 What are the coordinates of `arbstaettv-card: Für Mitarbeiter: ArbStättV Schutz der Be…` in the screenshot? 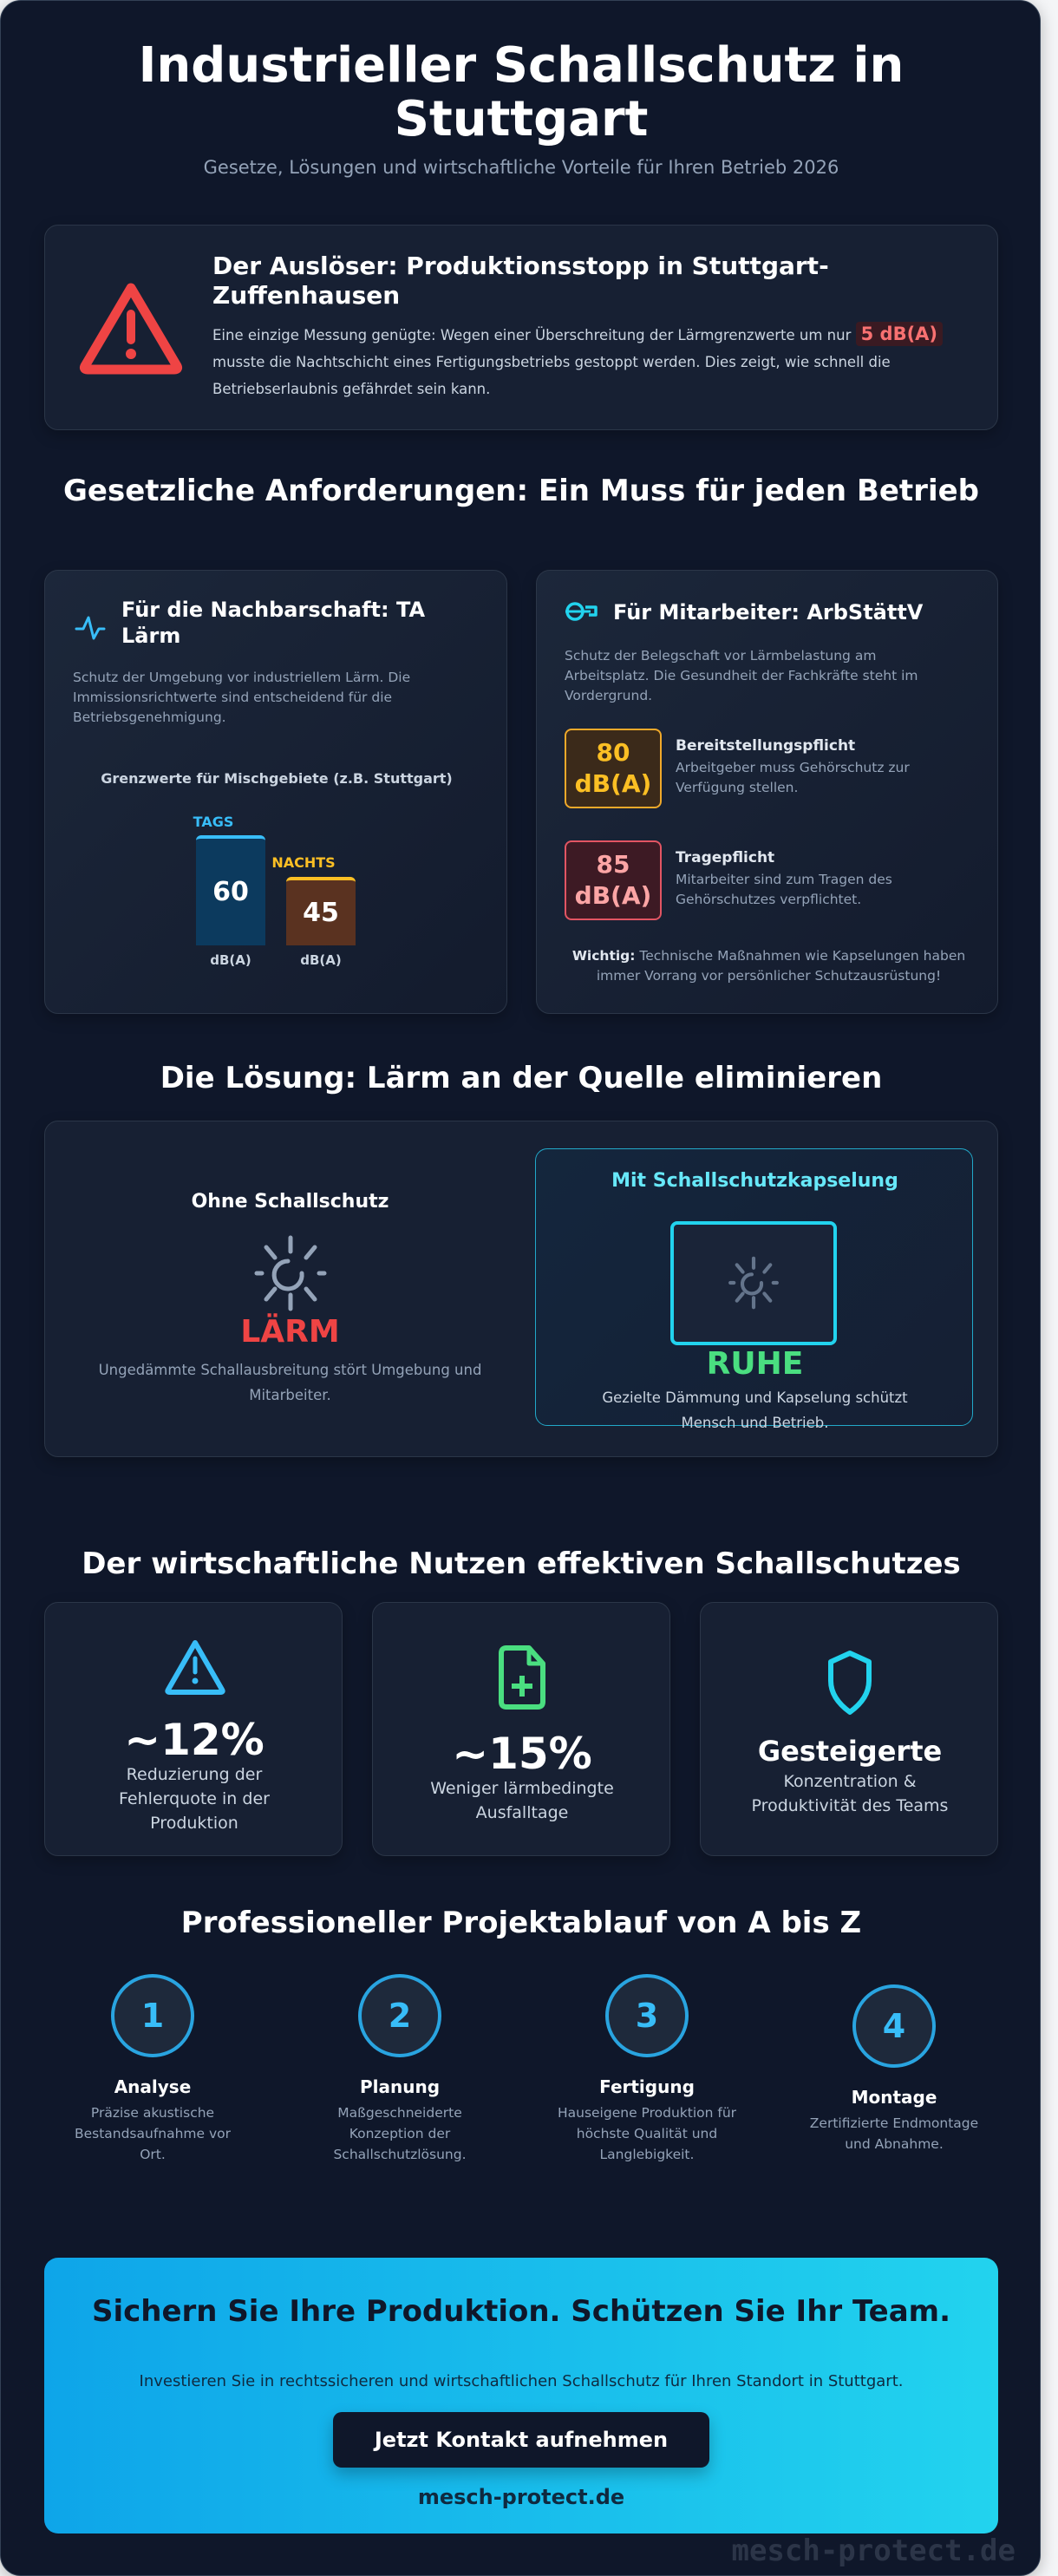 It's located at (767, 792).